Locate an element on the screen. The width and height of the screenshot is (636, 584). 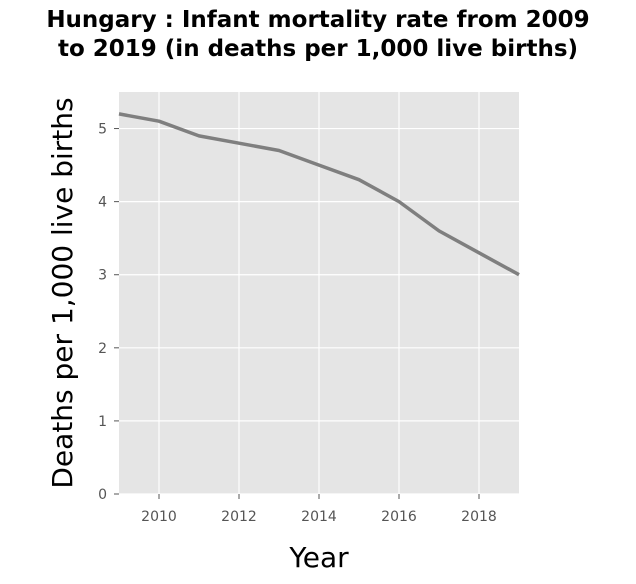
y-tick-label: 4 is located at coordinates (102, 203).